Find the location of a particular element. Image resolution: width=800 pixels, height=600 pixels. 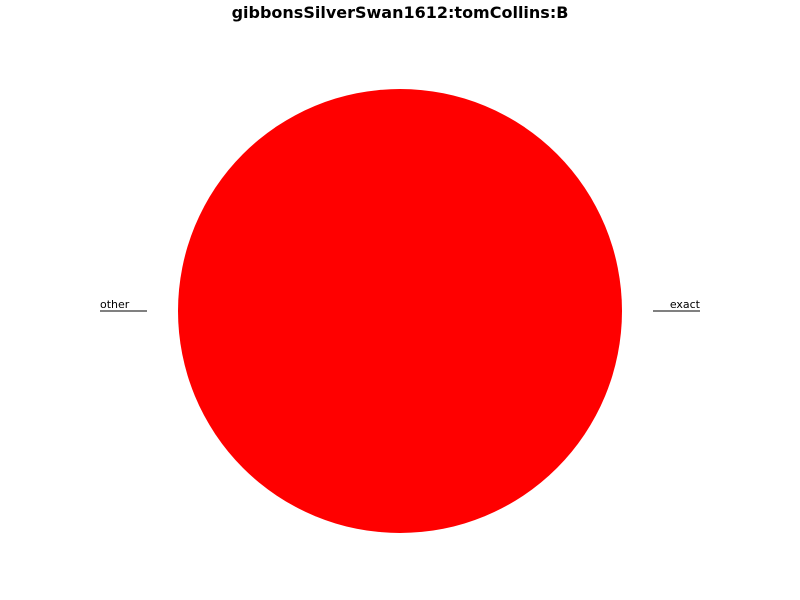

pie-label-exact: exact is located at coordinates (685, 304).